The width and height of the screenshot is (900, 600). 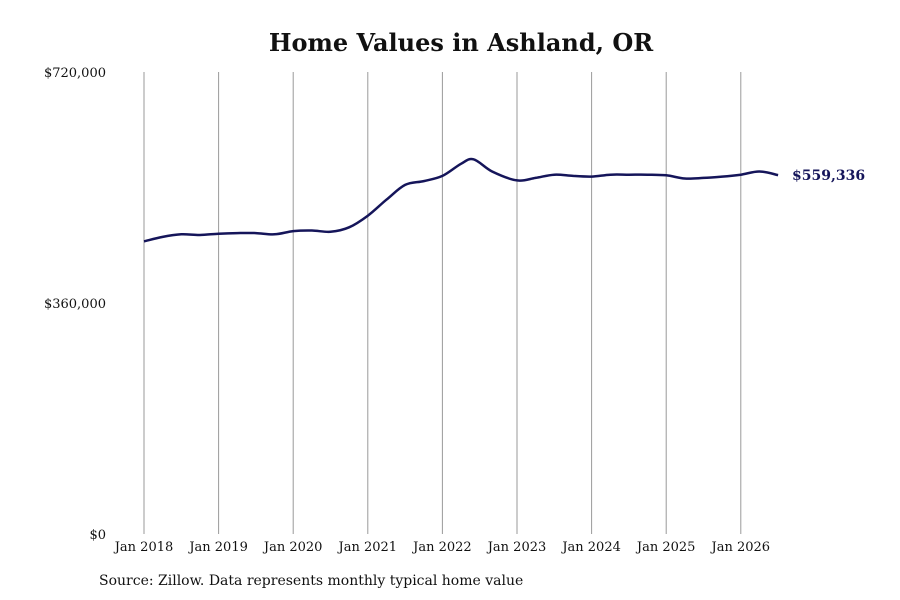 What do you see at coordinates (441, 547) in the screenshot?
I see `x-tick-label: Jan 2022` at bounding box center [441, 547].